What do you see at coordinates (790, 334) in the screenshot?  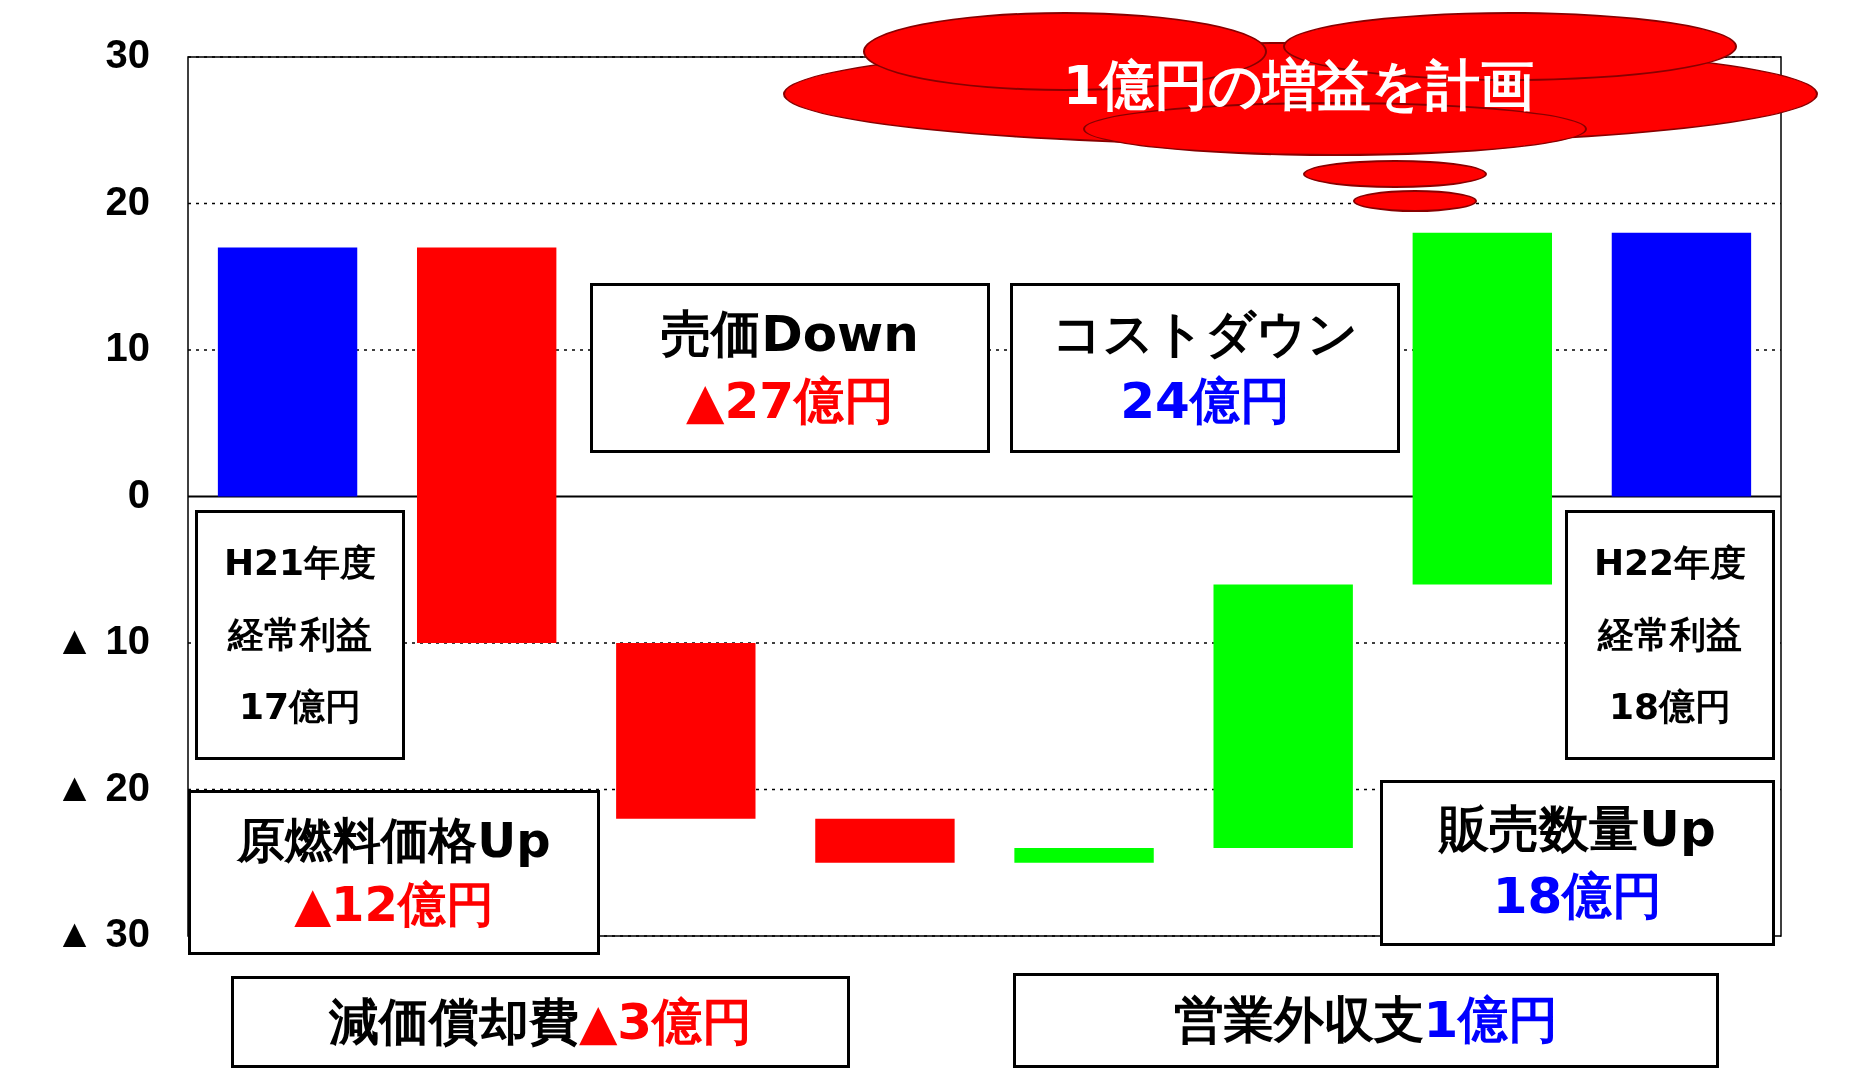 I see `annotation: 売価Down` at bounding box center [790, 334].